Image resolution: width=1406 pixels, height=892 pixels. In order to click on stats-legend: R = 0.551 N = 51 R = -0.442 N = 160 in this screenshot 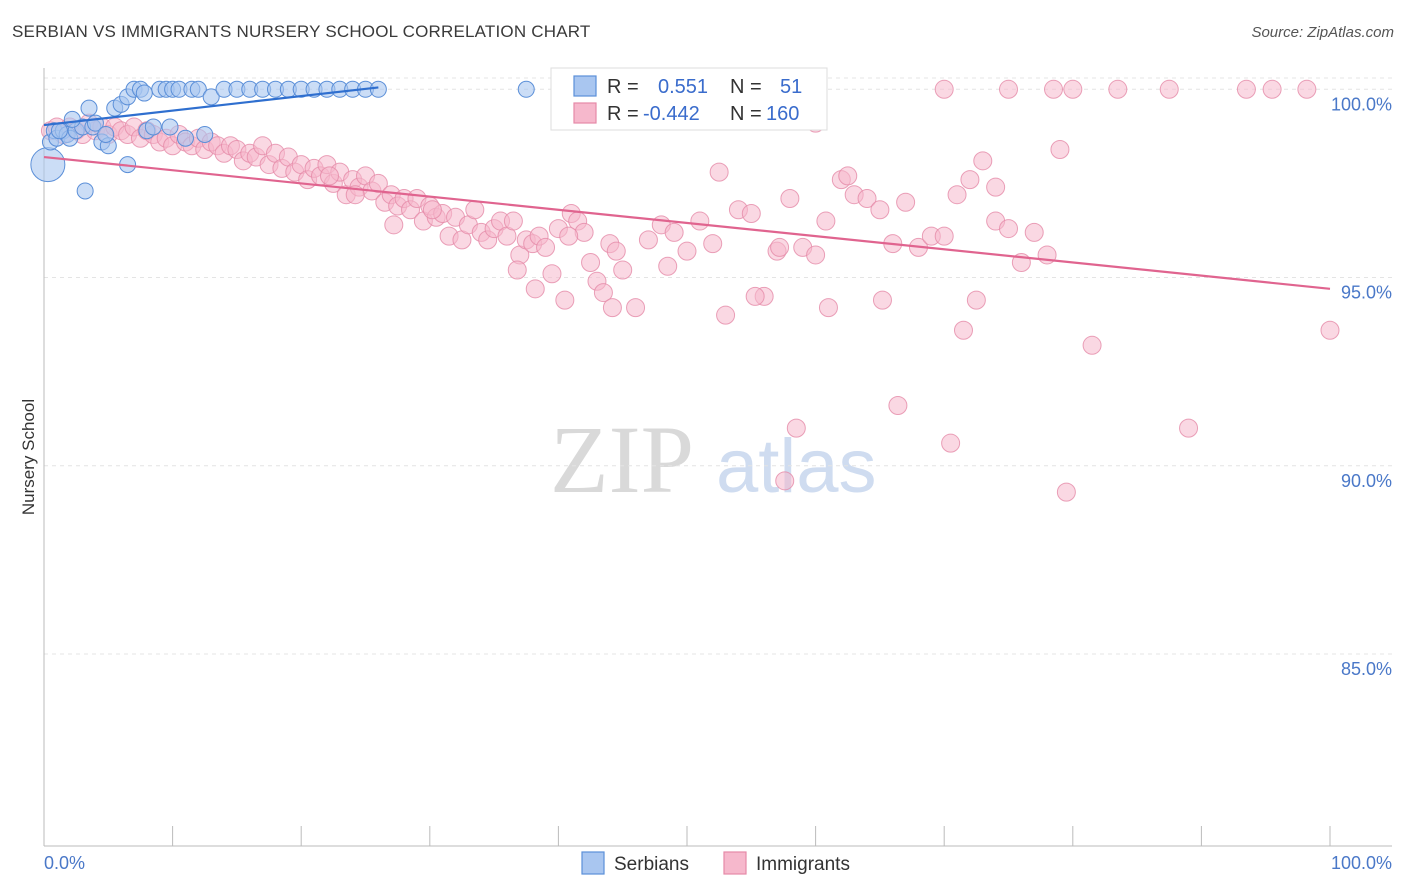, I will do `click(689, 99)`.